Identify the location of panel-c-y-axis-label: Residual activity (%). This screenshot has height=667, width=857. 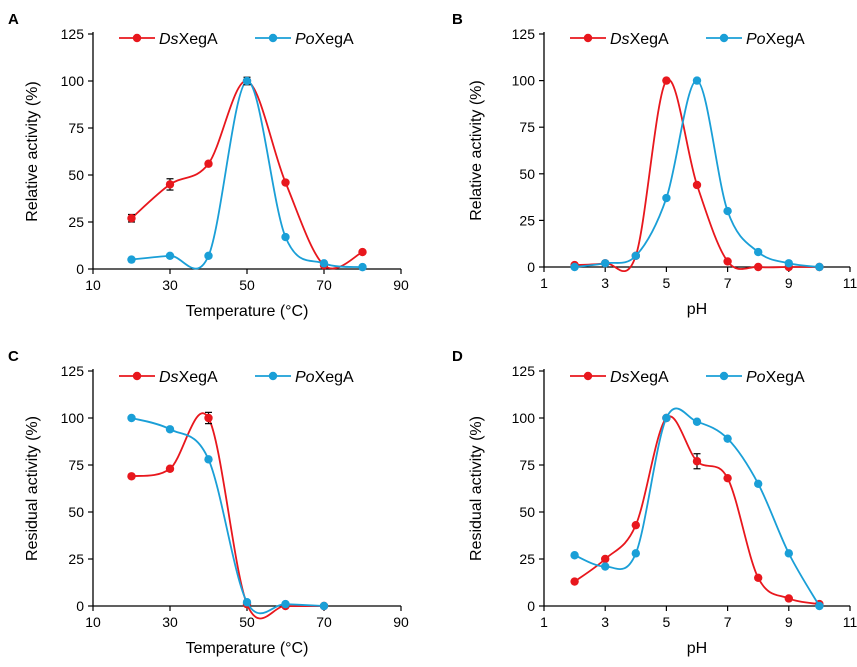
(32, 488).